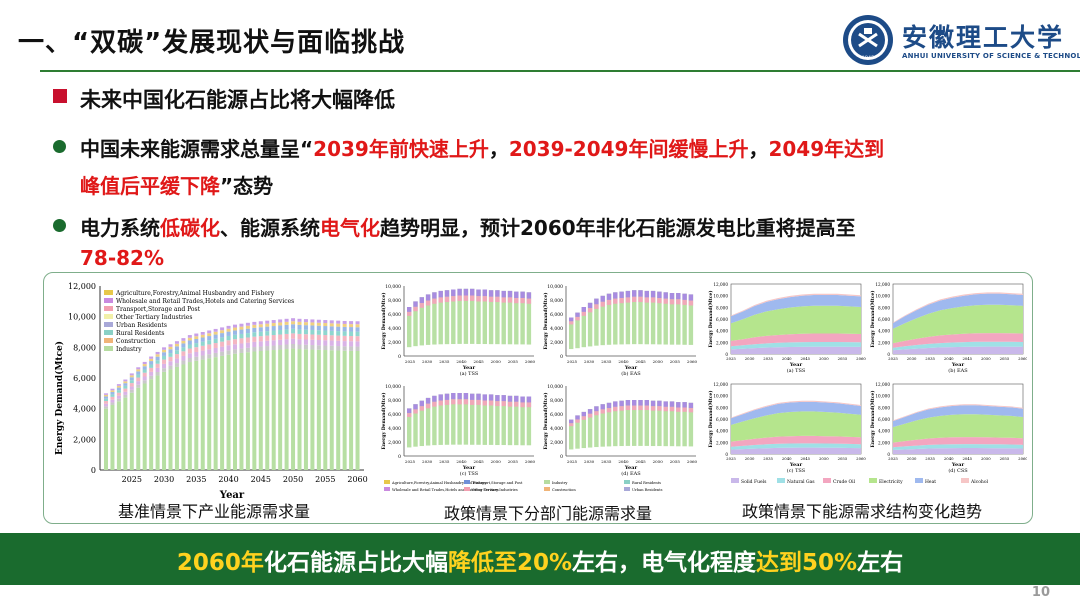  Describe the element at coordinates (530, 361) in the screenshot. I see `chart2-xtick-label: 2060` at that location.